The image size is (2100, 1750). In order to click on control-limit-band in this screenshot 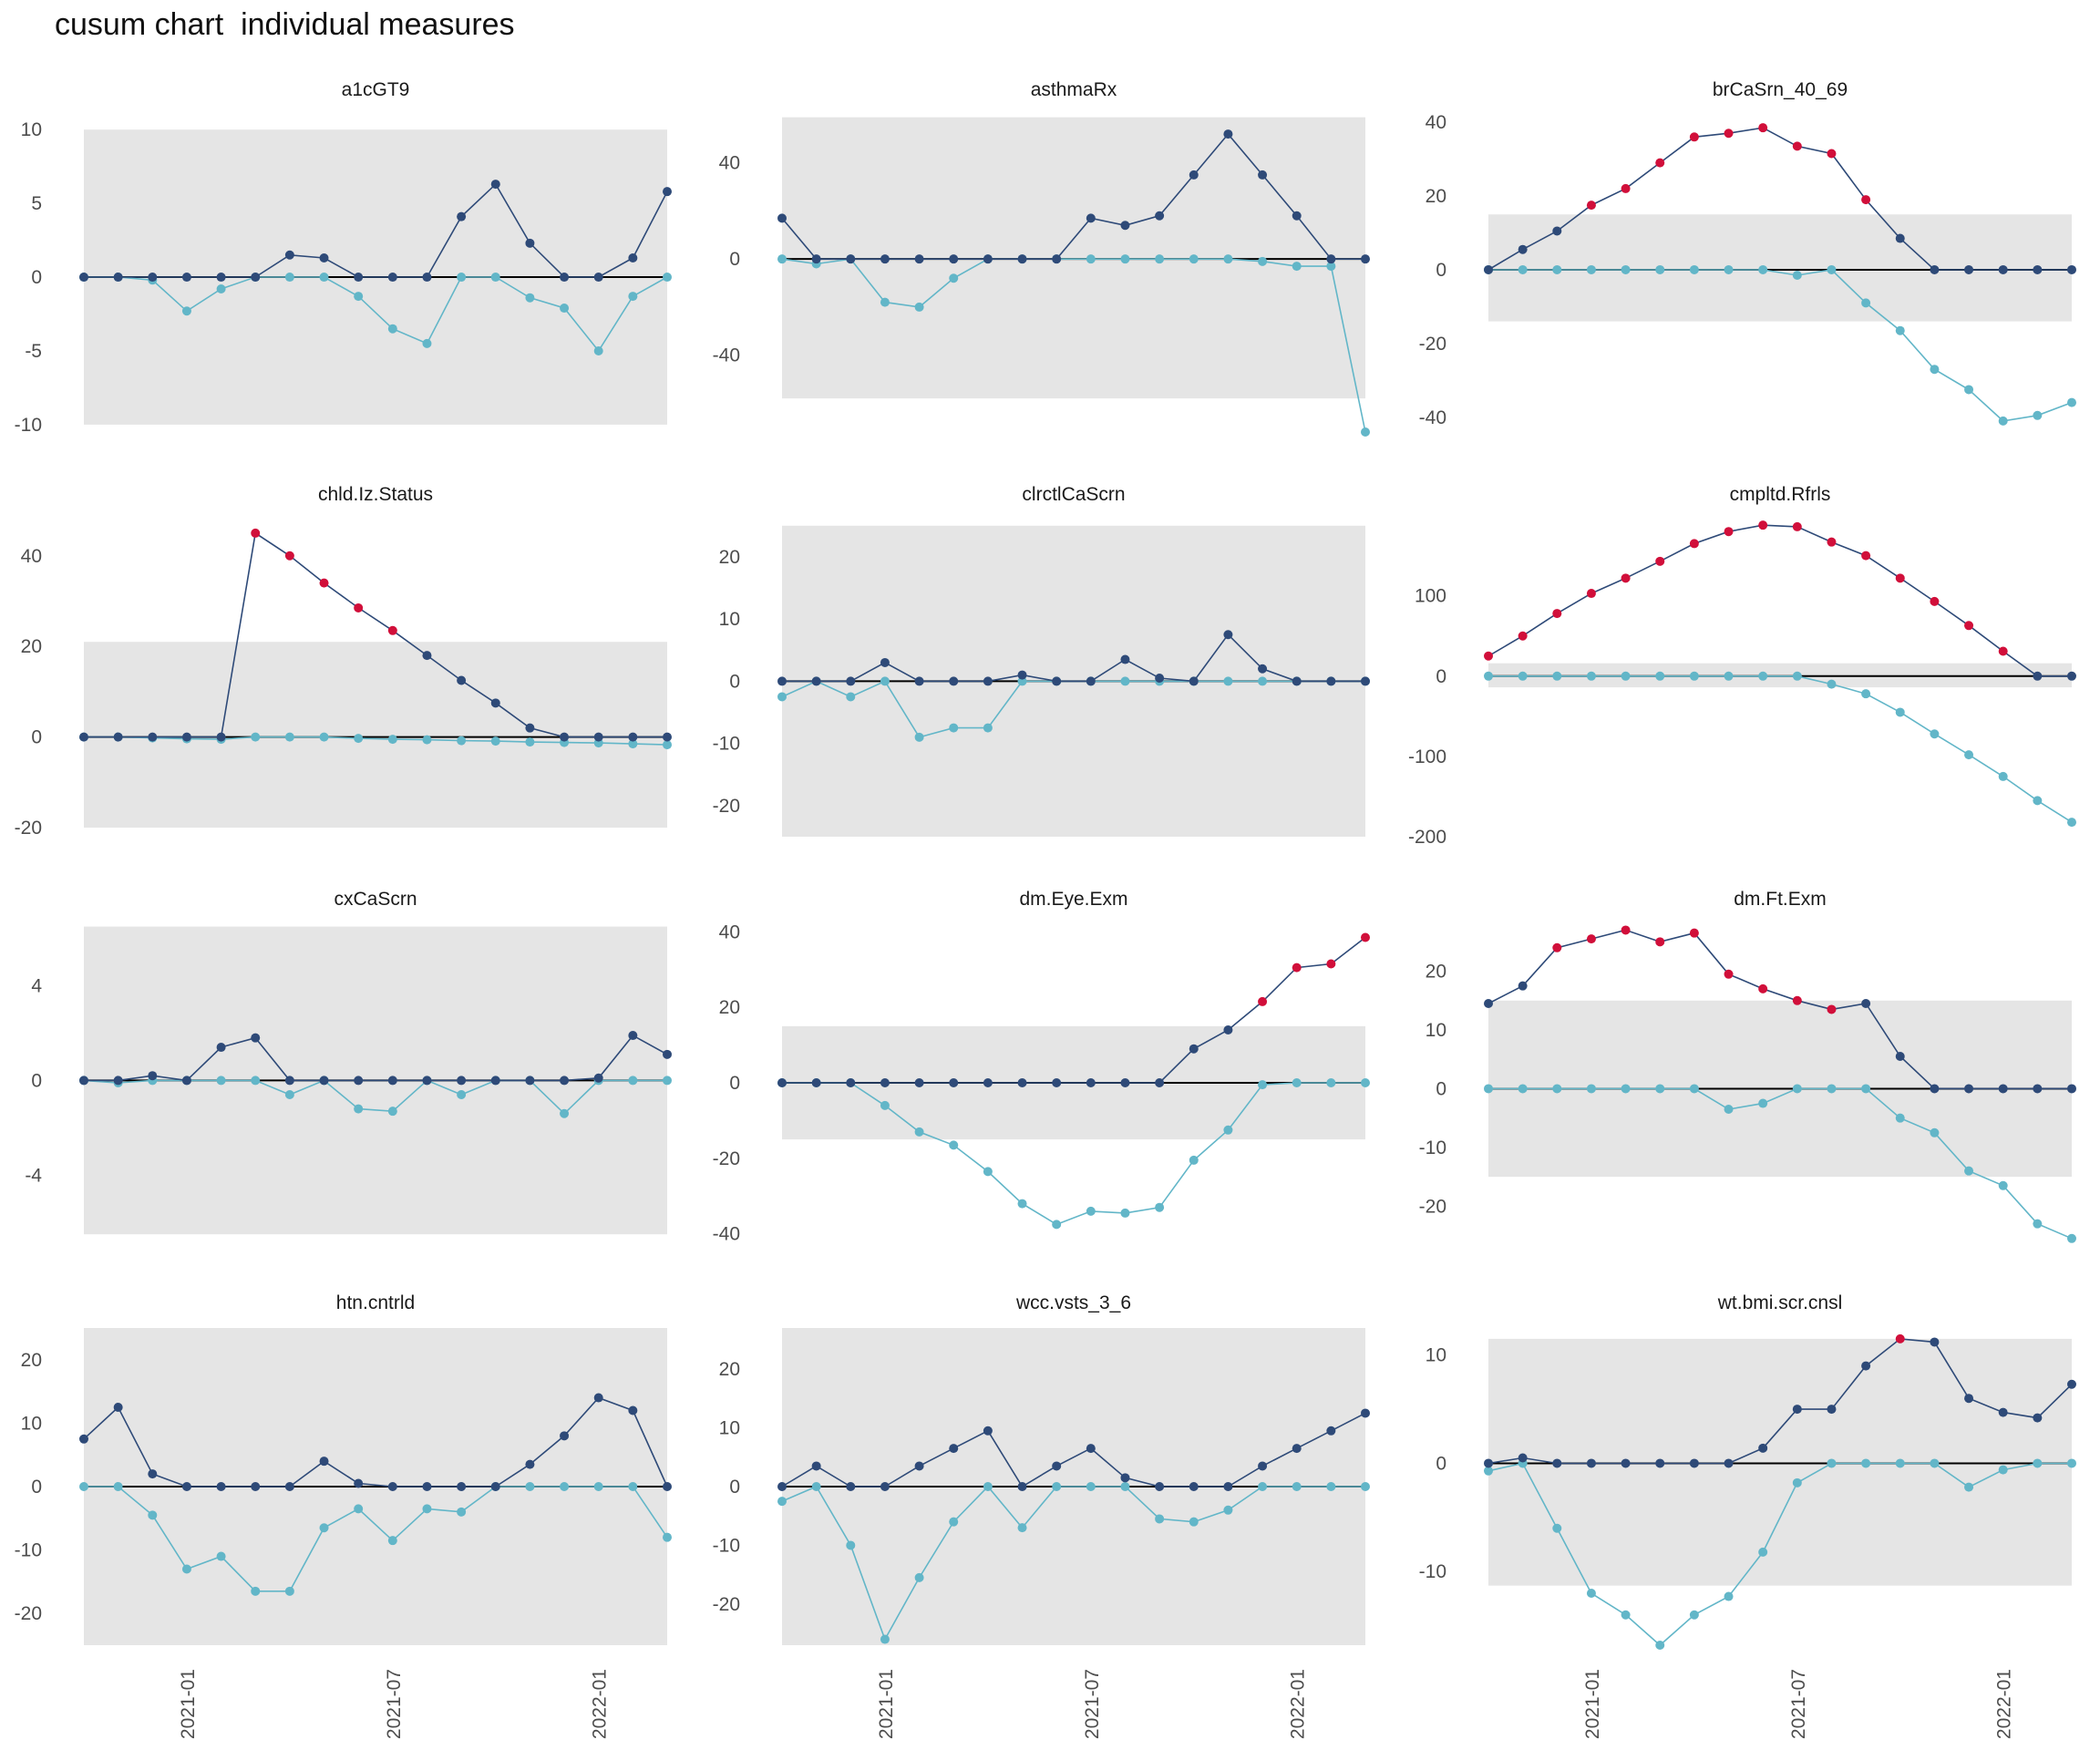, I will do `click(1780, 268)`.